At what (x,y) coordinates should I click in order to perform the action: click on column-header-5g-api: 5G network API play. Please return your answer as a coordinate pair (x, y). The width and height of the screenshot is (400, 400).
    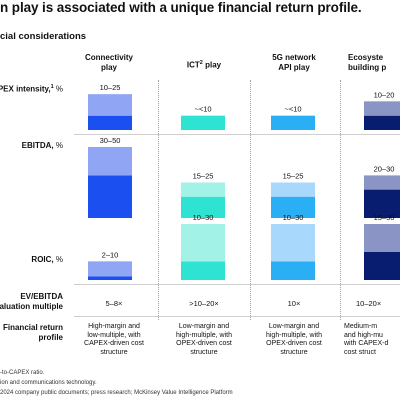
    Looking at the image, I should click on (294, 62).